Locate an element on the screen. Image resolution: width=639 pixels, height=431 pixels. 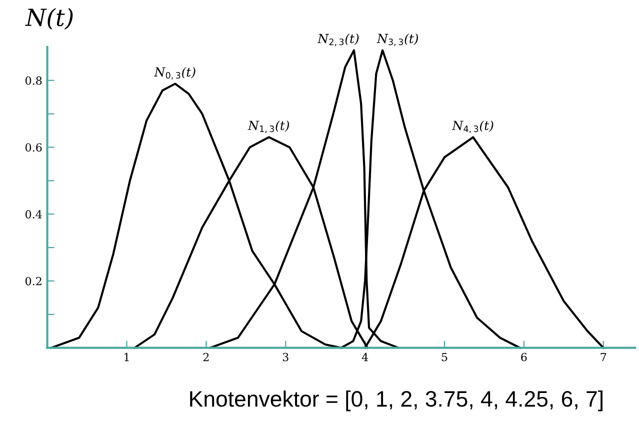
x-tick-label: 5 is located at coordinates (445, 357).